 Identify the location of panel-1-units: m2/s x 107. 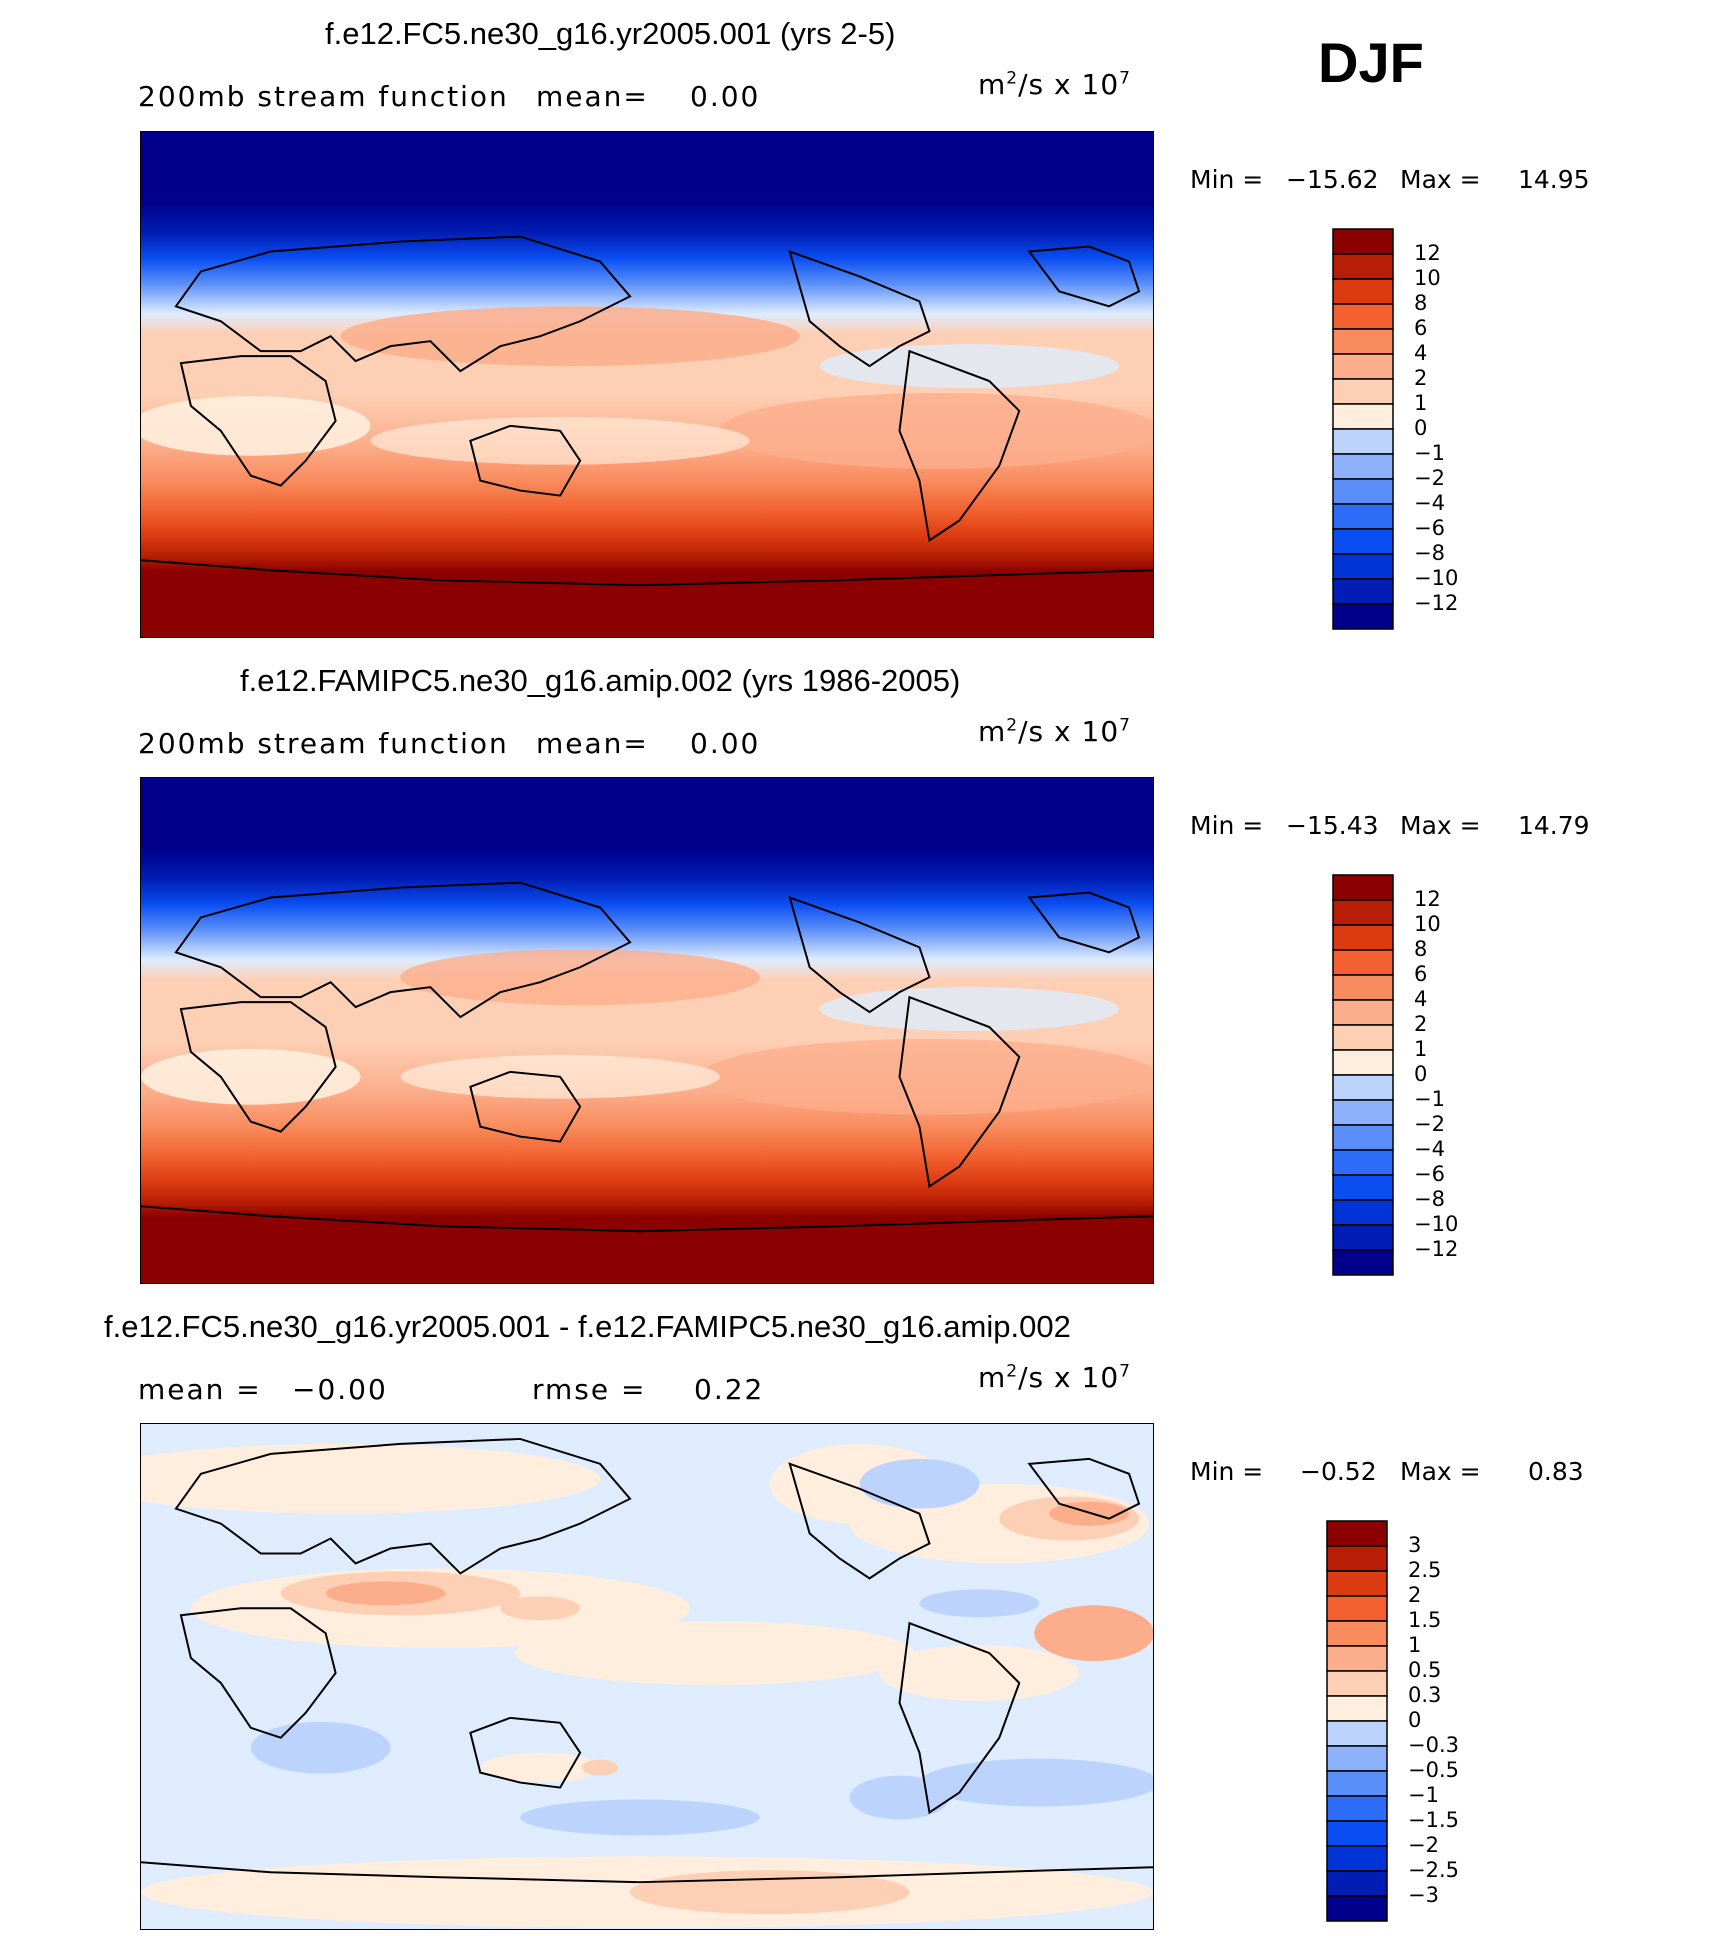
(1054, 84).